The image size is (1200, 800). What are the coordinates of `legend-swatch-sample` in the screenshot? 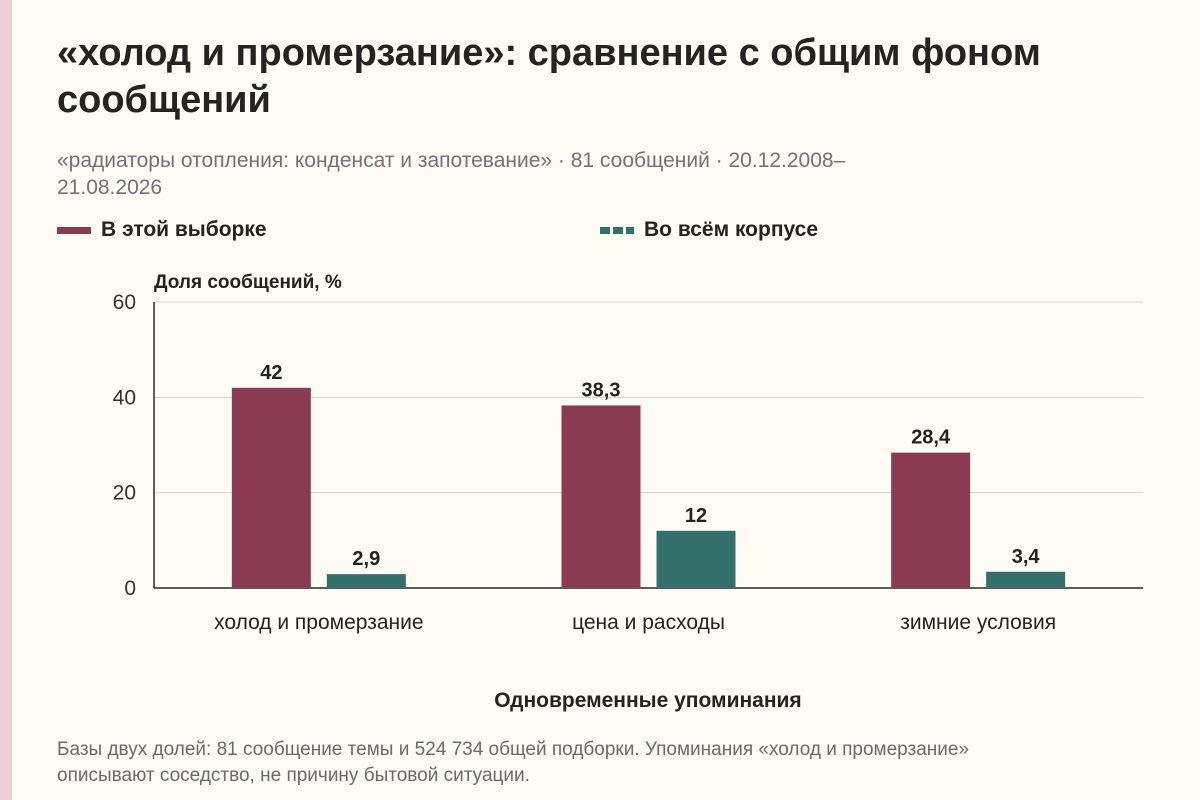 It's located at (74, 230).